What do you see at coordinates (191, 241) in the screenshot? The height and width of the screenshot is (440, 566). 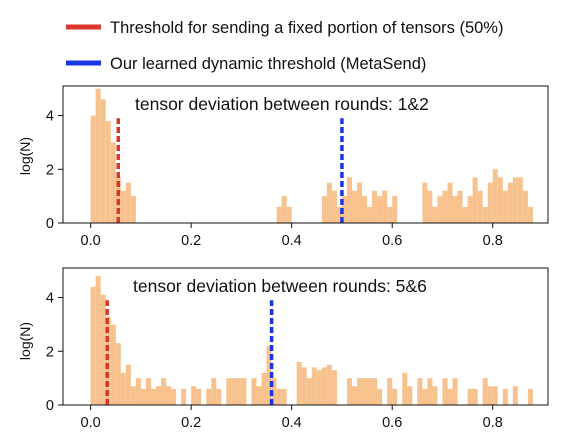 I see `x-tick-label: 0.2` at bounding box center [191, 241].